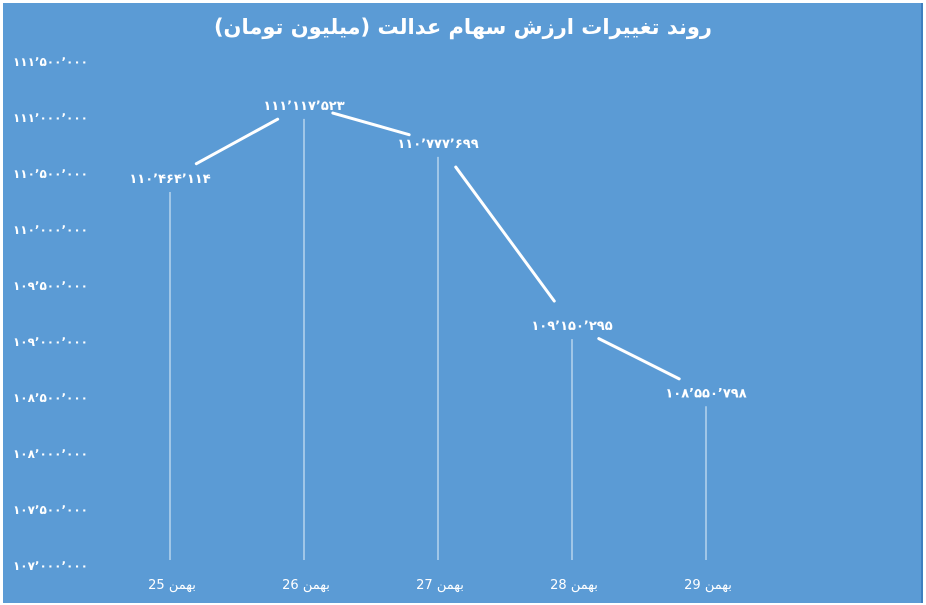 This screenshot has height=605, width=926. I want to click on y-tick-label: ۱۰۷٬۵۰۰٬۰۰۰, so click(50, 510).